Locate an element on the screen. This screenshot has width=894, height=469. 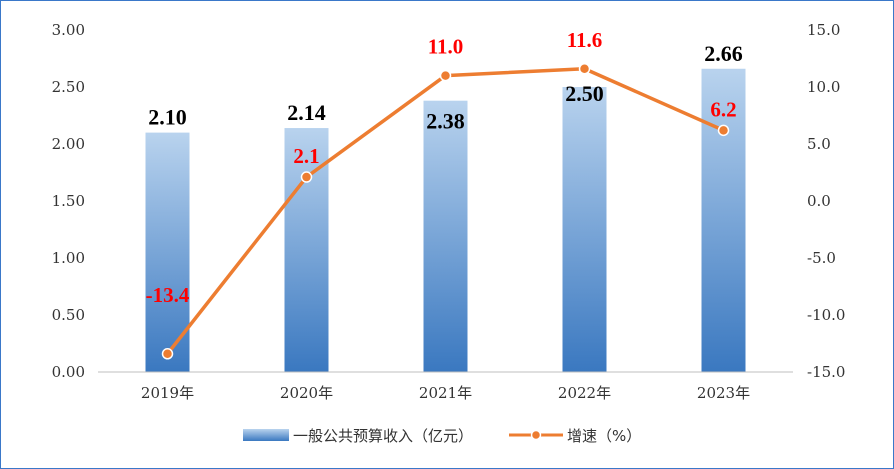
left-axis-tick-label: 0.50 is located at coordinates (68, 315).